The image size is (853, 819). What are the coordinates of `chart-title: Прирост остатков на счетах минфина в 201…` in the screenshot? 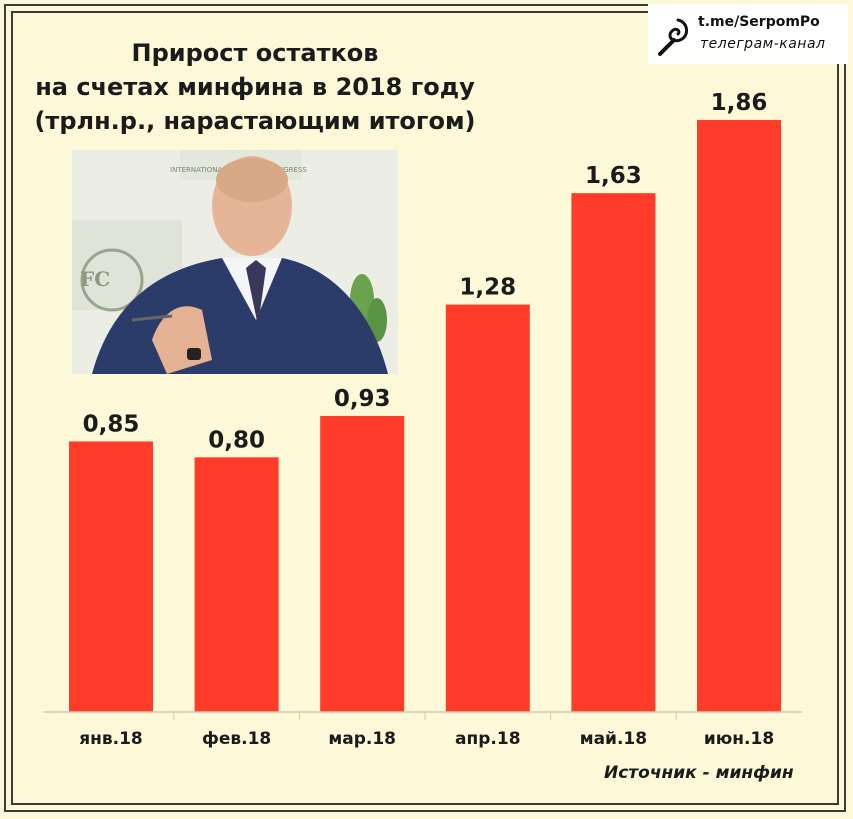 It's located at (255, 87).